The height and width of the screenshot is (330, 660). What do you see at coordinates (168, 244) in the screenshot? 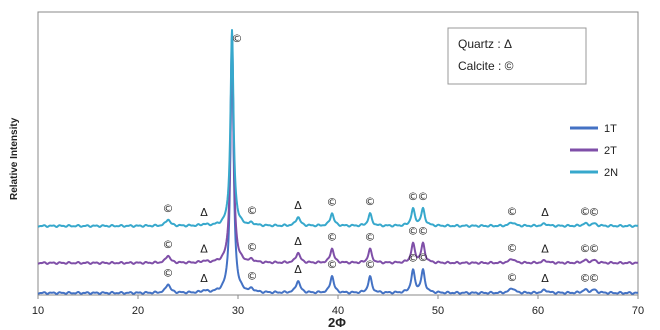
I see `phase-marker-2T-0: ©` at bounding box center [168, 244].